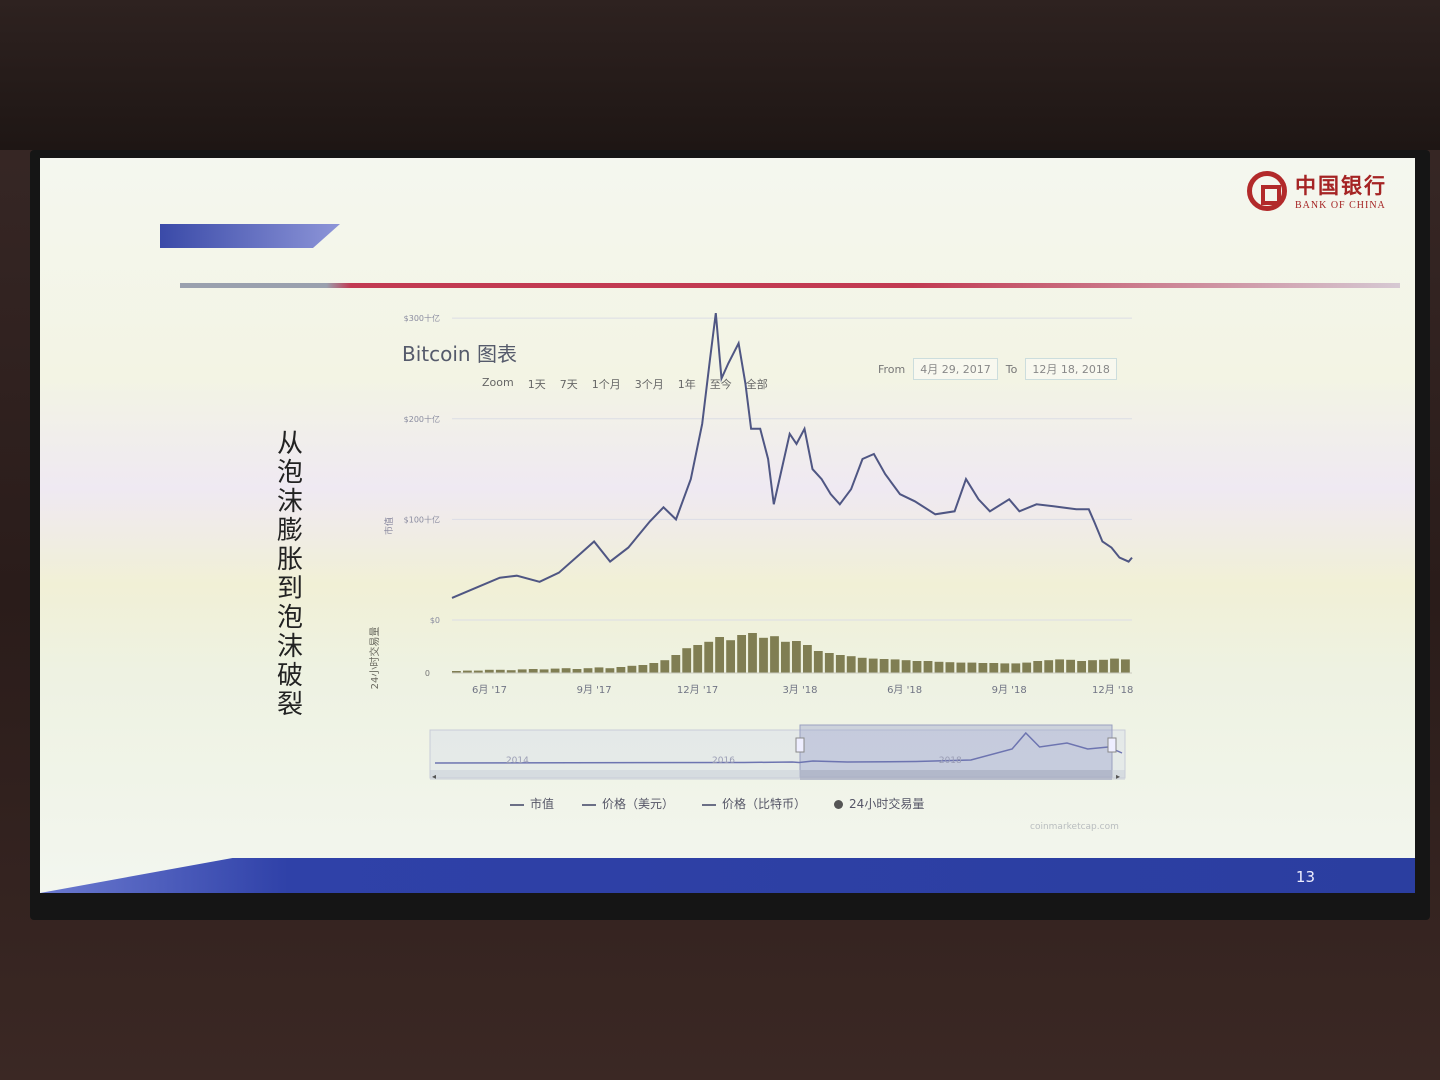 The height and width of the screenshot is (1080, 1440). I want to click on chart-legend: 市值 价格（美元） 价格（比特币） 24小时交易量, so click(717, 803).